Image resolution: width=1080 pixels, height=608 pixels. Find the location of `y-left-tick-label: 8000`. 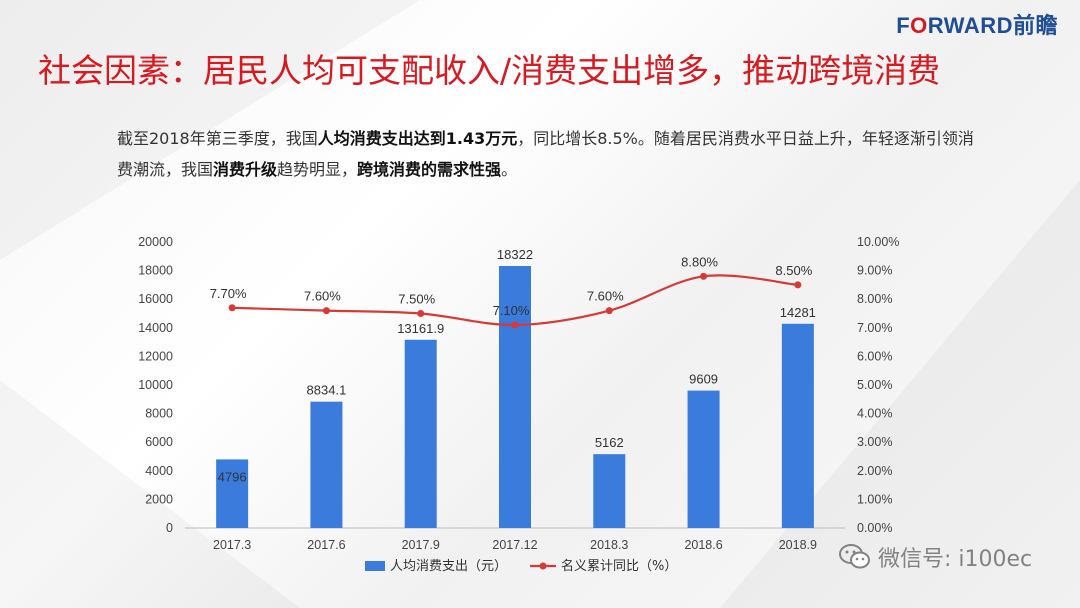

y-left-tick-label: 8000 is located at coordinates (159, 414).